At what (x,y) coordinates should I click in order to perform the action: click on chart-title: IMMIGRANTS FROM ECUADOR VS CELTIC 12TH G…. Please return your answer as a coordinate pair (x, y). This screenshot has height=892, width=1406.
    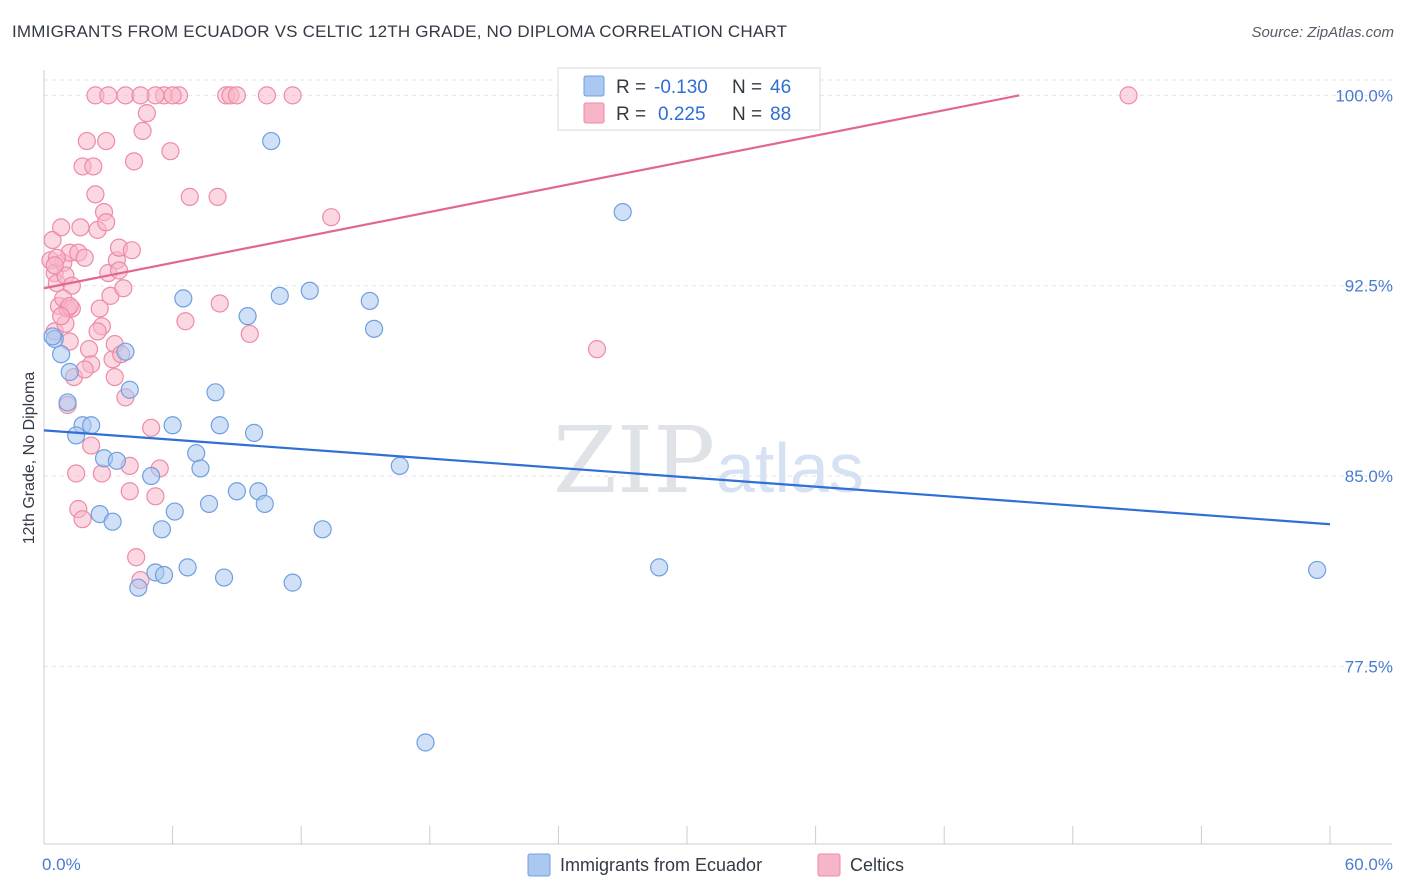
    Looking at the image, I should click on (400, 31).